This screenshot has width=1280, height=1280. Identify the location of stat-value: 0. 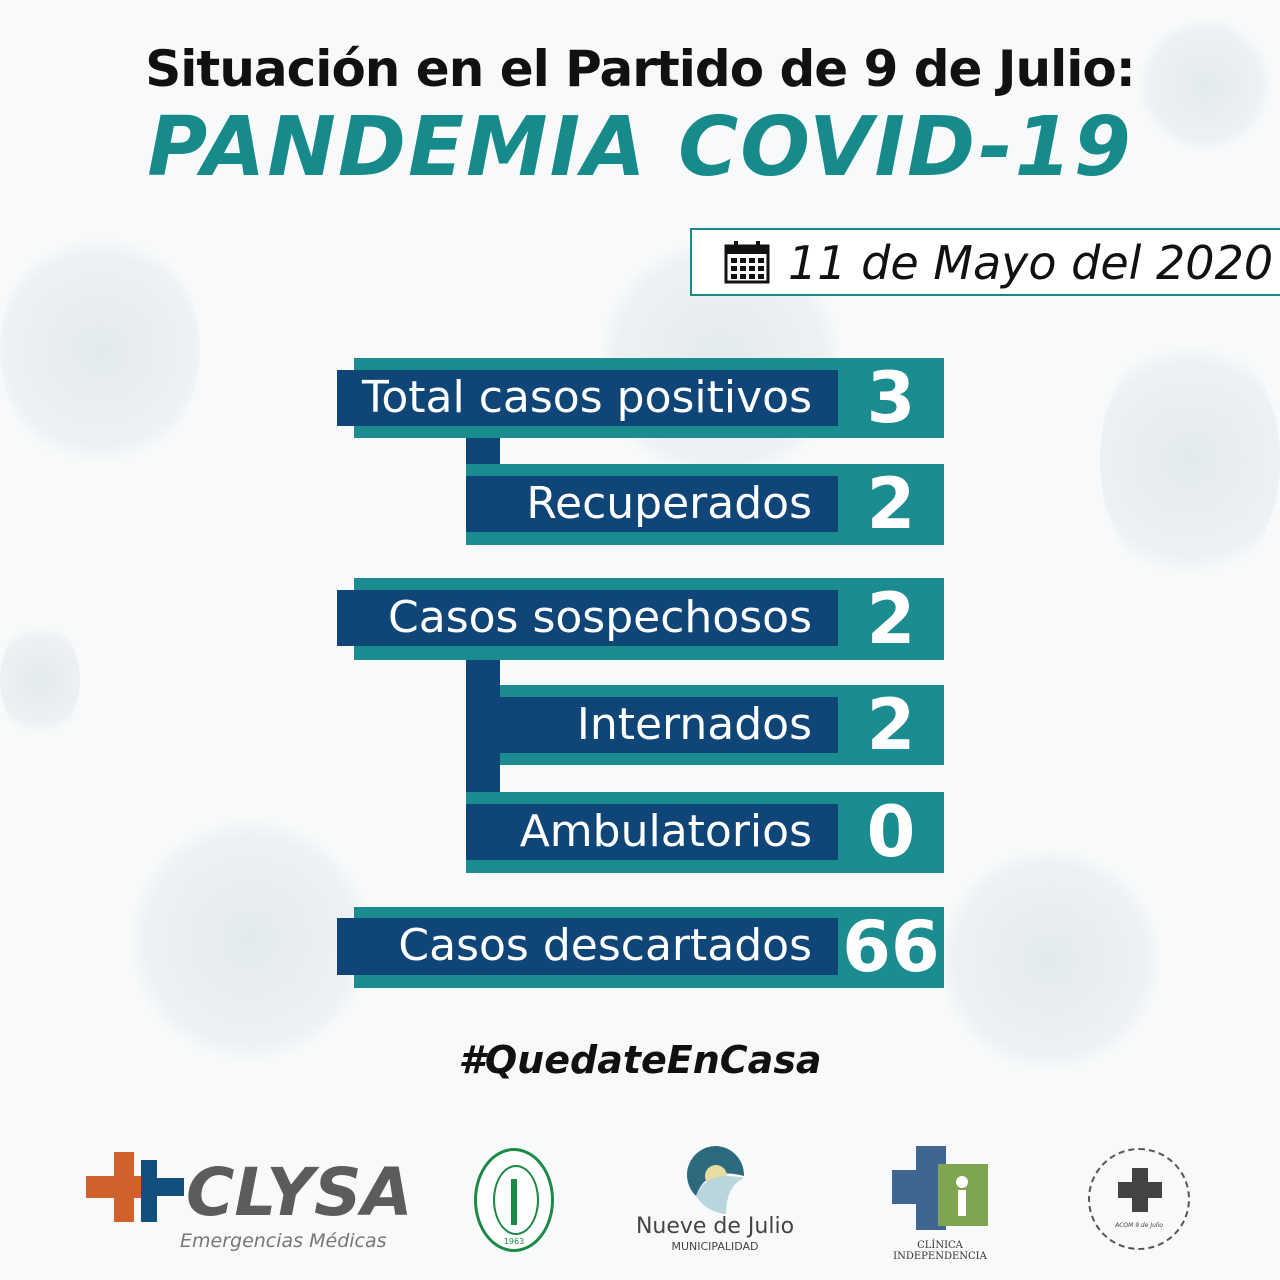
(891, 832).